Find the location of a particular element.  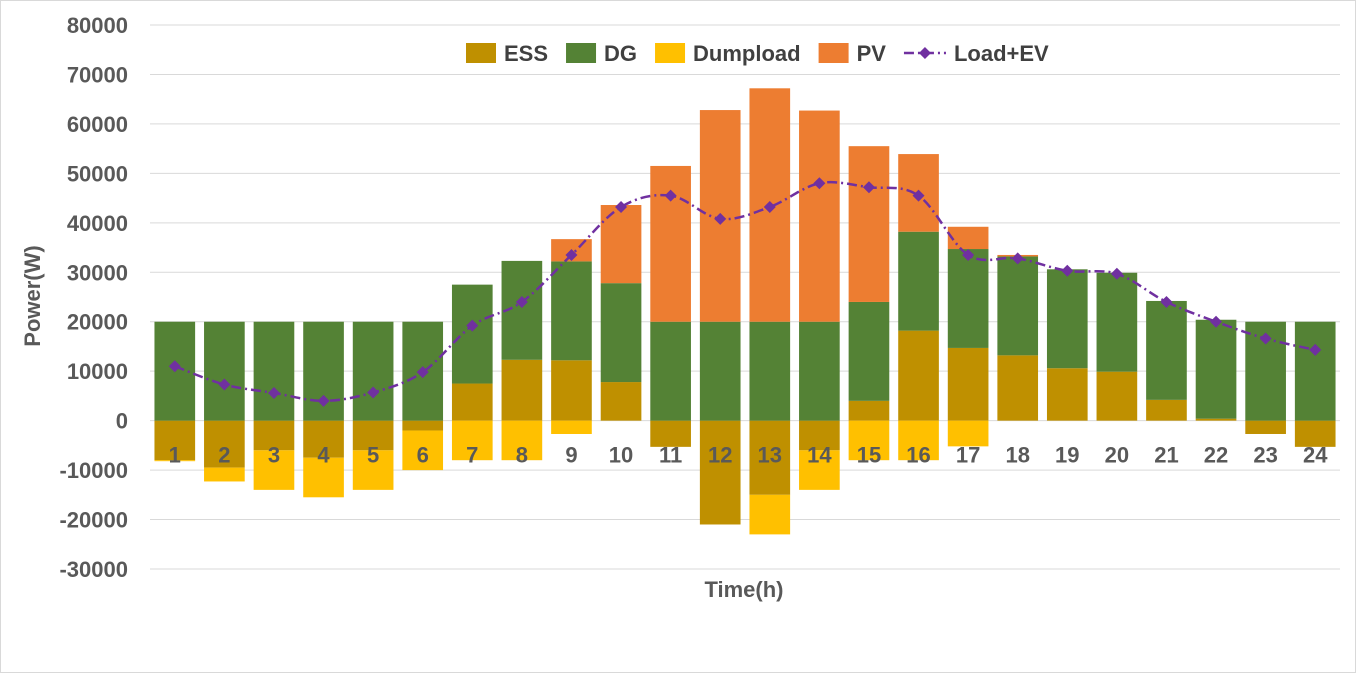

x-tick-label: 18 is located at coordinates (1017, 455).